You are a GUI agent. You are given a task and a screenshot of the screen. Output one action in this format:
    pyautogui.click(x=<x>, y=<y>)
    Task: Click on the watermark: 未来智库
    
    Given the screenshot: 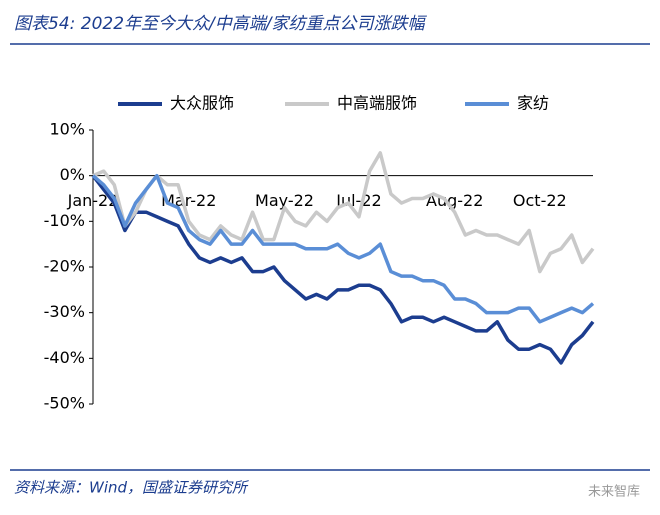 What is the action you would take?
    pyautogui.click(x=614, y=492)
    